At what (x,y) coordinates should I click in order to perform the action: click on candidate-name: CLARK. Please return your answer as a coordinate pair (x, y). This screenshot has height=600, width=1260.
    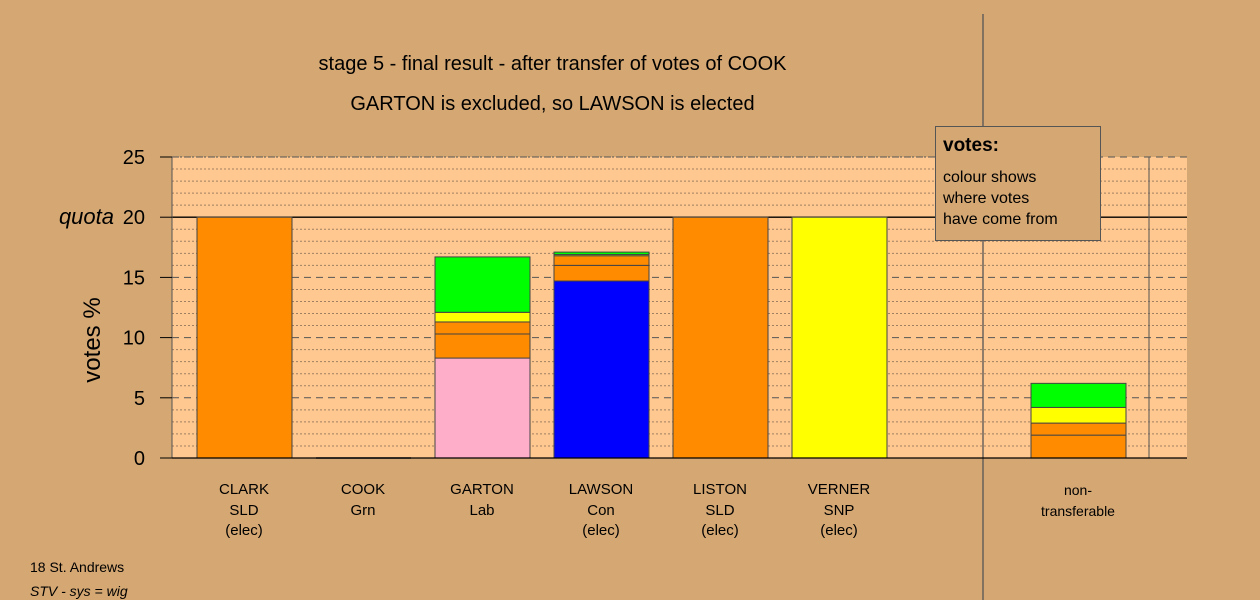
    Looking at the image, I should click on (244, 489).